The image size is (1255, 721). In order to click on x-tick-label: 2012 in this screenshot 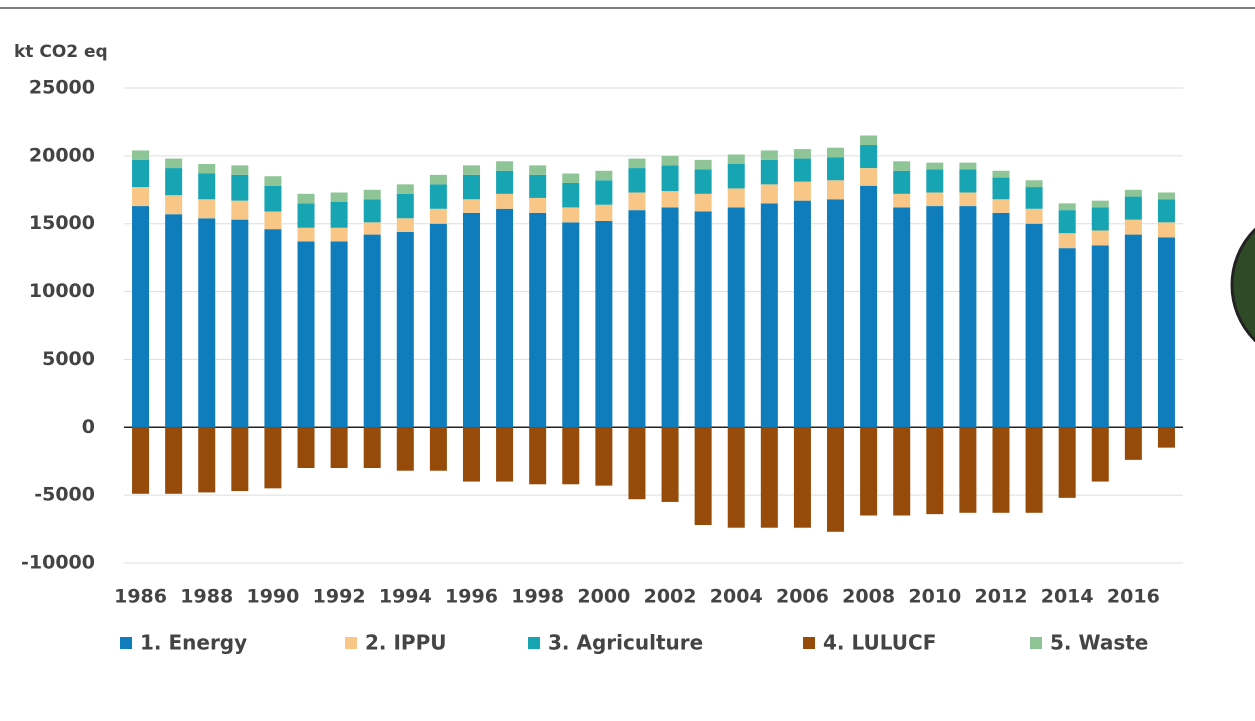, I will do `click(1001, 597)`.